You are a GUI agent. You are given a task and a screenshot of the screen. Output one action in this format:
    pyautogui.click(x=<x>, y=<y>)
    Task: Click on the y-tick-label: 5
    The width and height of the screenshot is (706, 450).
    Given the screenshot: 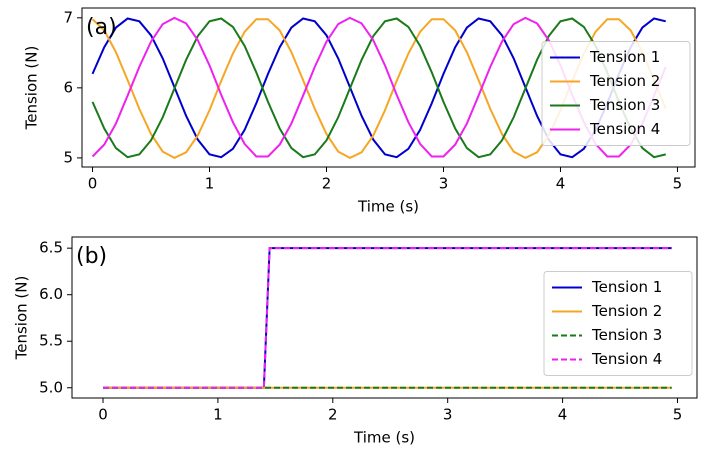 What is the action you would take?
    pyautogui.click(x=68, y=157)
    